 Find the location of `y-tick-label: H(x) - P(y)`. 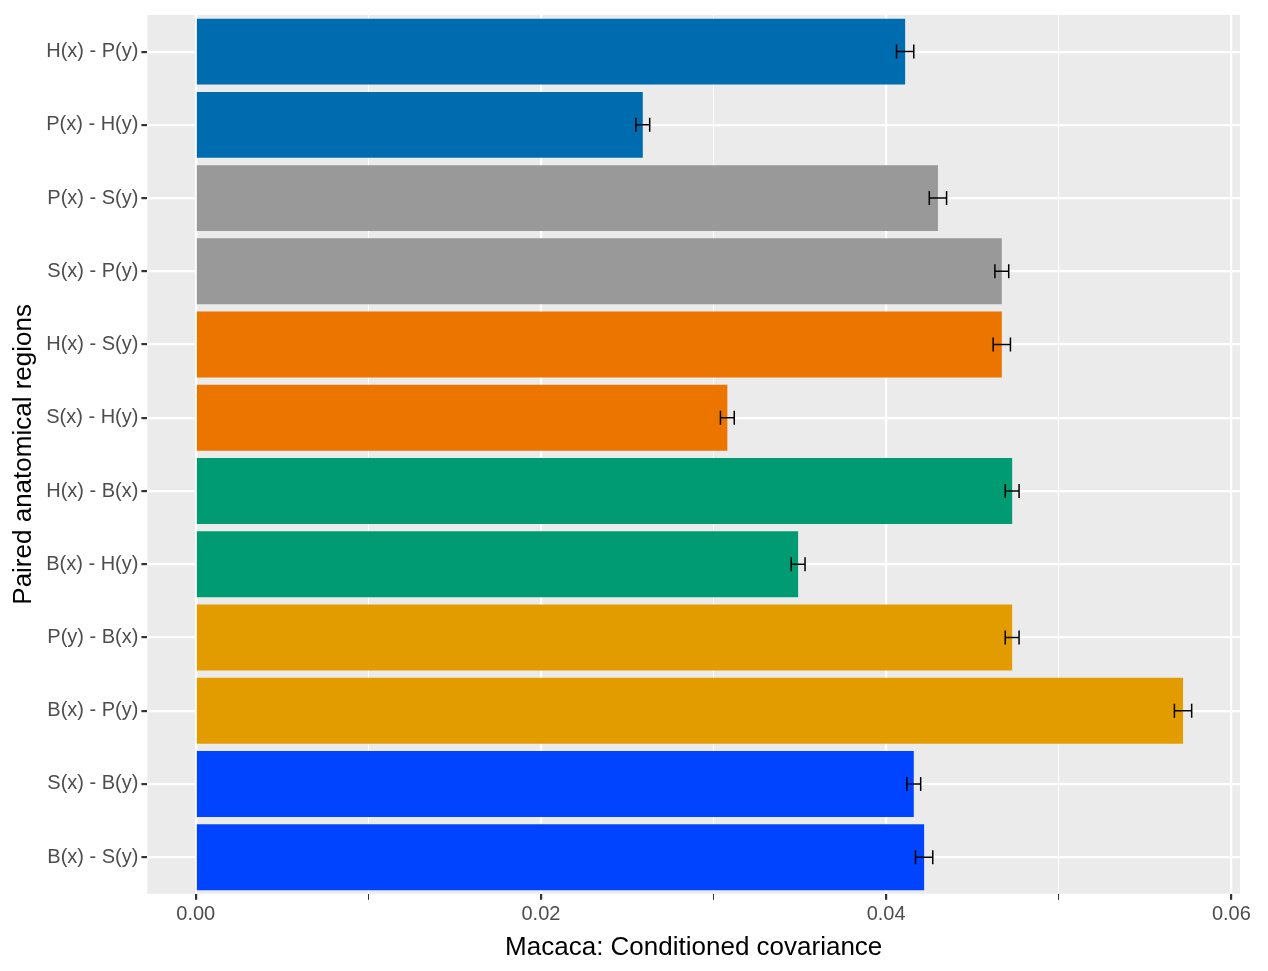

y-tick-label: H(x) - P(y) is located at coordinates (92, 50).